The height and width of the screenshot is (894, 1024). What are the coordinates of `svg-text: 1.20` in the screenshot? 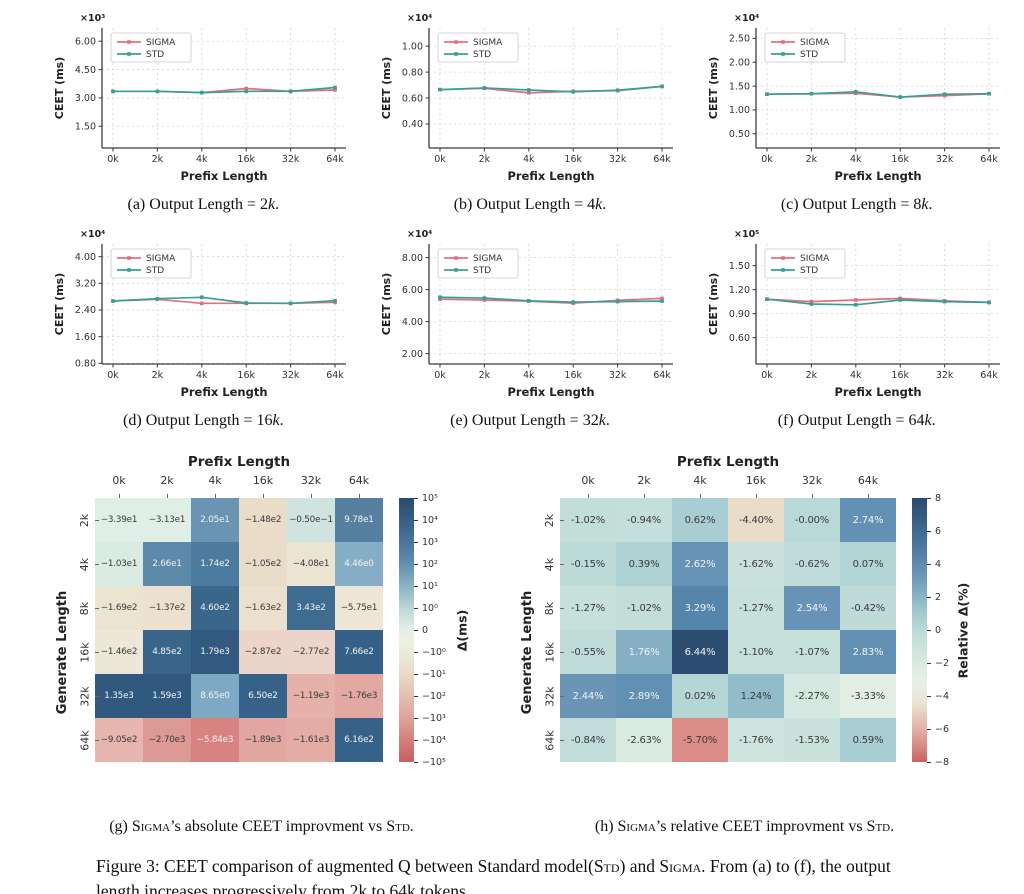 It's located at (739, 290).